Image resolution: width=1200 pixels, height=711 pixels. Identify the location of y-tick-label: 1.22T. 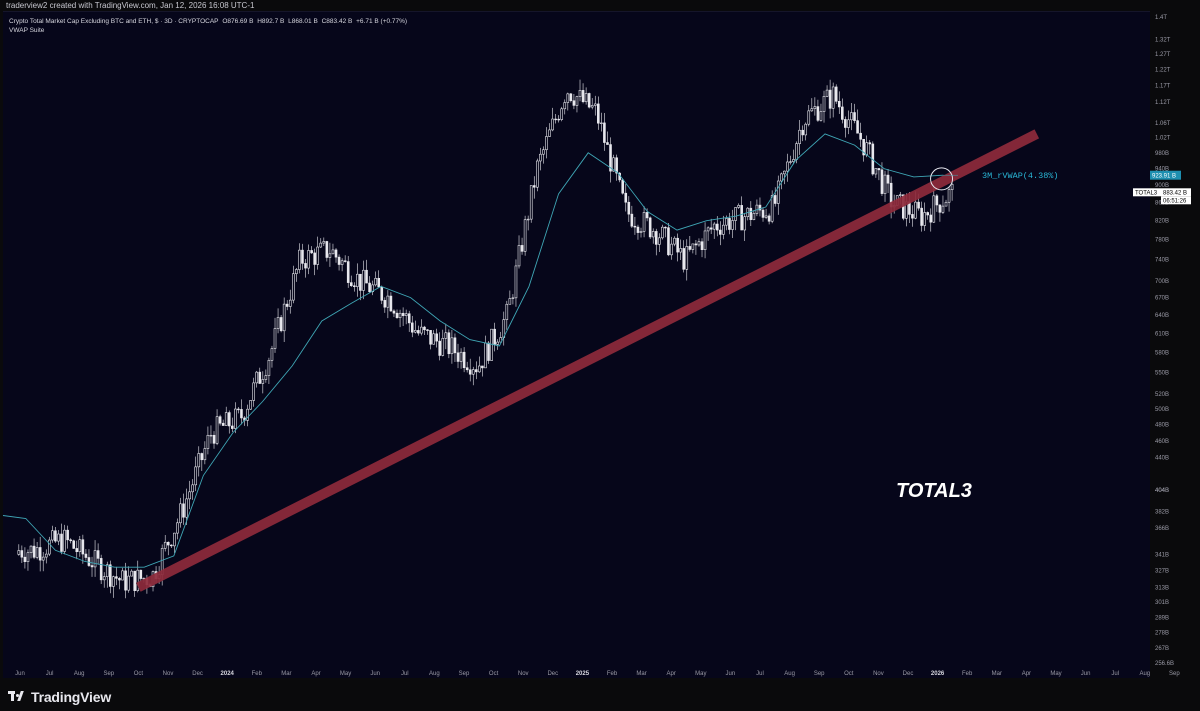
(1163, 70).